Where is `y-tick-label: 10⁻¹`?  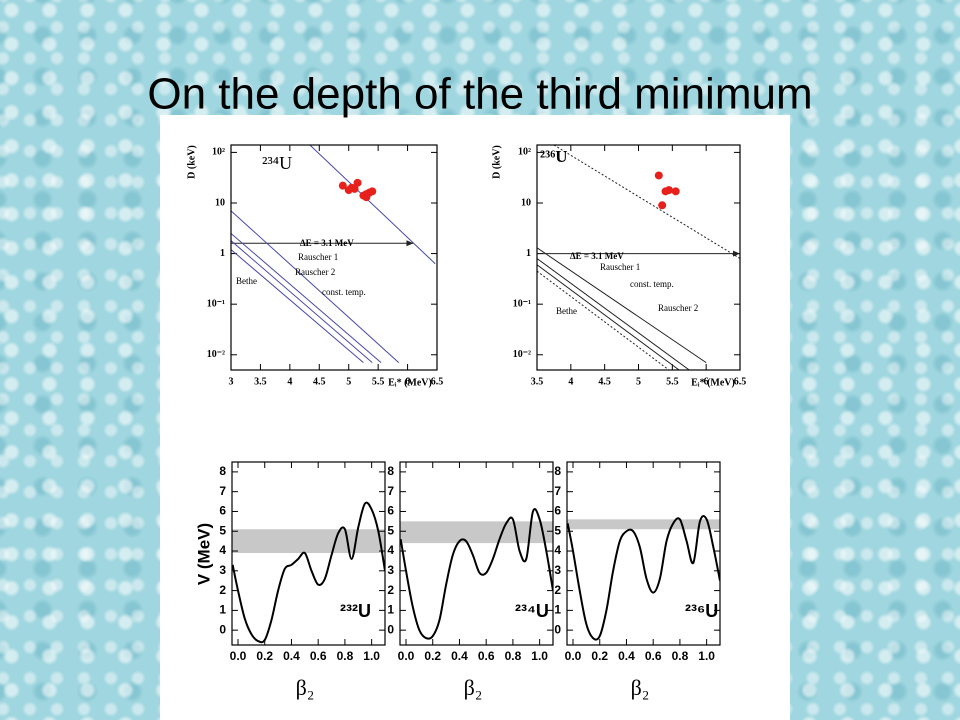
y-tick-label: 10⁻¹ is located at coordinates (522, 303).